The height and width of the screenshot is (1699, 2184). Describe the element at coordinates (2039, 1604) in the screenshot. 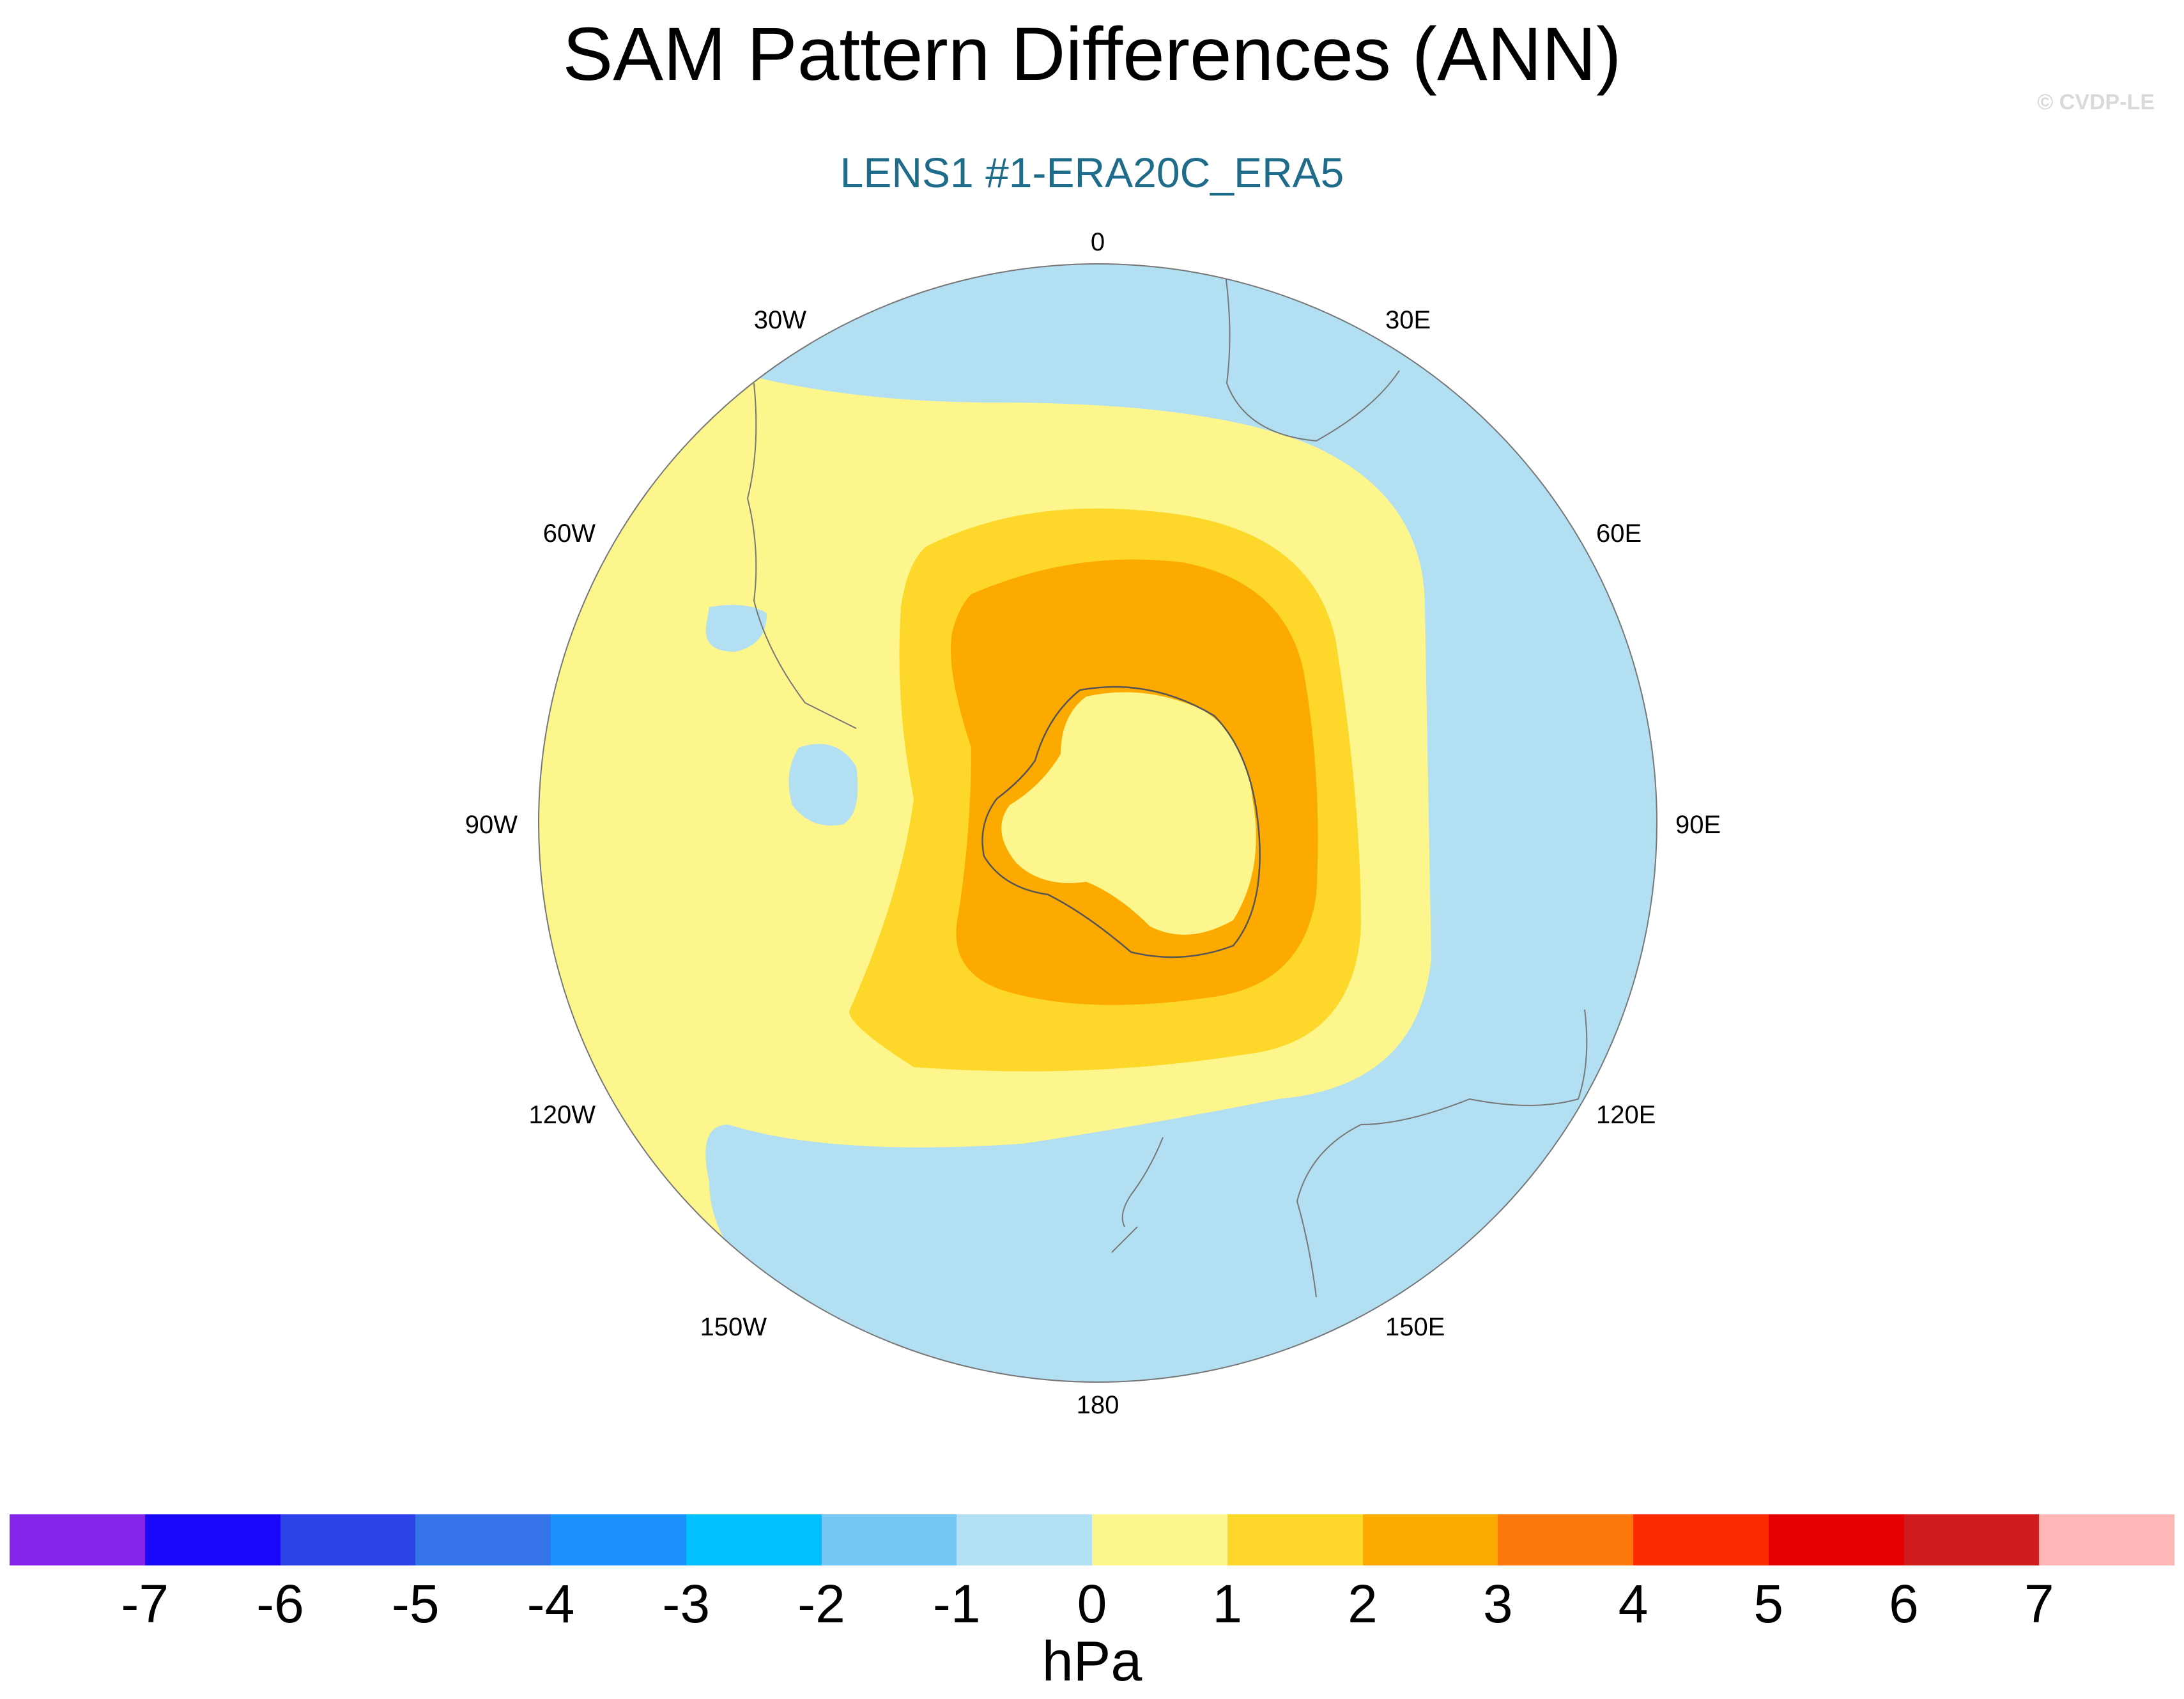

I see `colorbar-tick-label: 7` at that location.